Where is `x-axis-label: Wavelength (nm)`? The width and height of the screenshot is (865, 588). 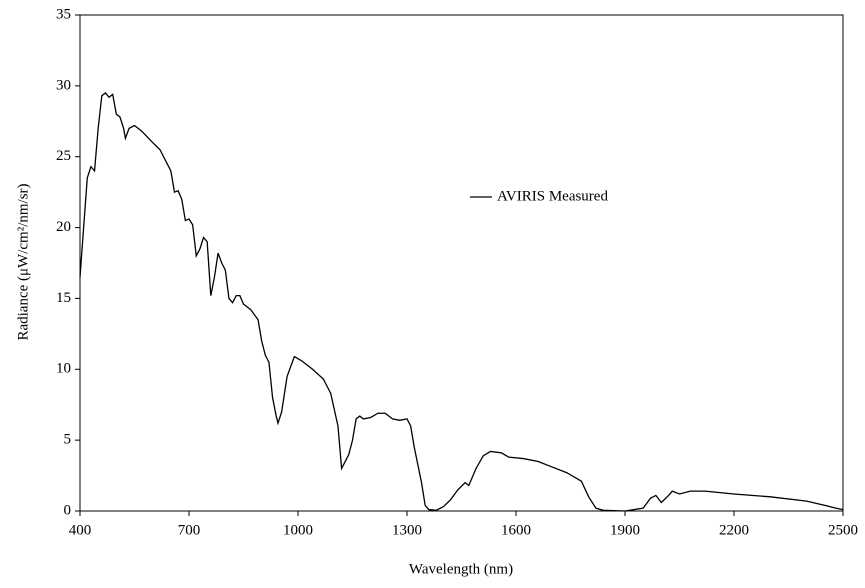
x-axis-label: Wavelength (nm) is located at coordinates (461, 569).